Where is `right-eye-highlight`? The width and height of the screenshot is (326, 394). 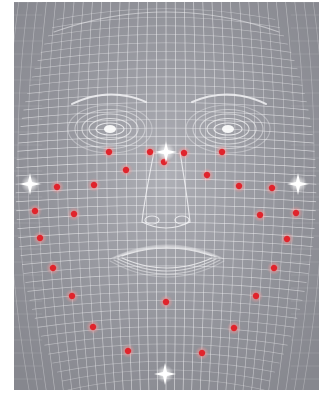 right-eye-highlight is located at coordinates (228, 129).